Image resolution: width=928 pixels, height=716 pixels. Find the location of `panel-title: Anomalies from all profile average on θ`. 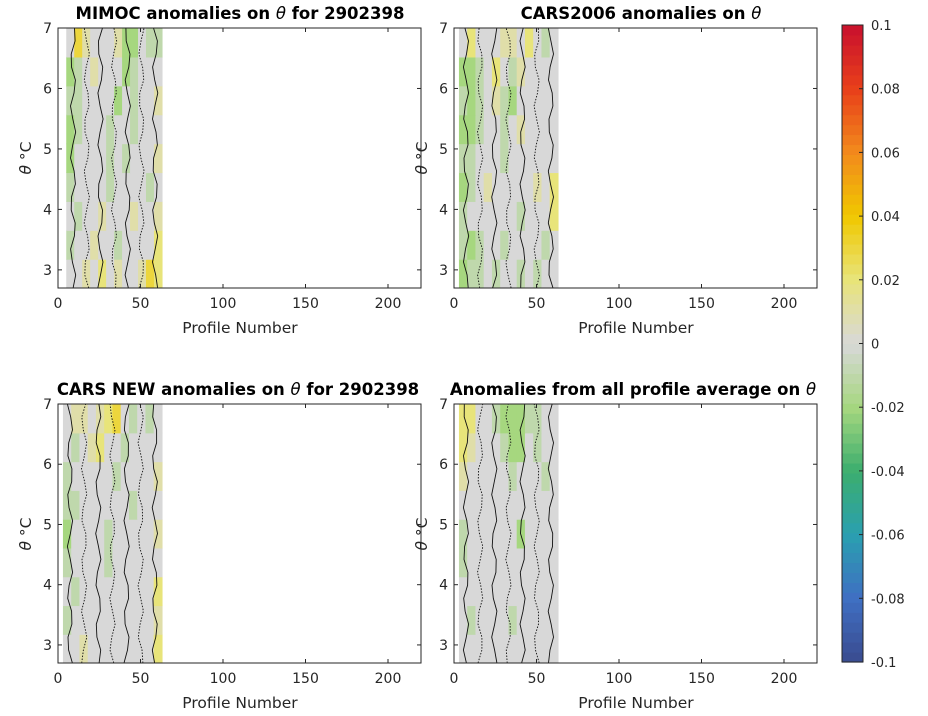

panel-title: Anomalies from all profile average on θ is located at coordinates (633, 389).